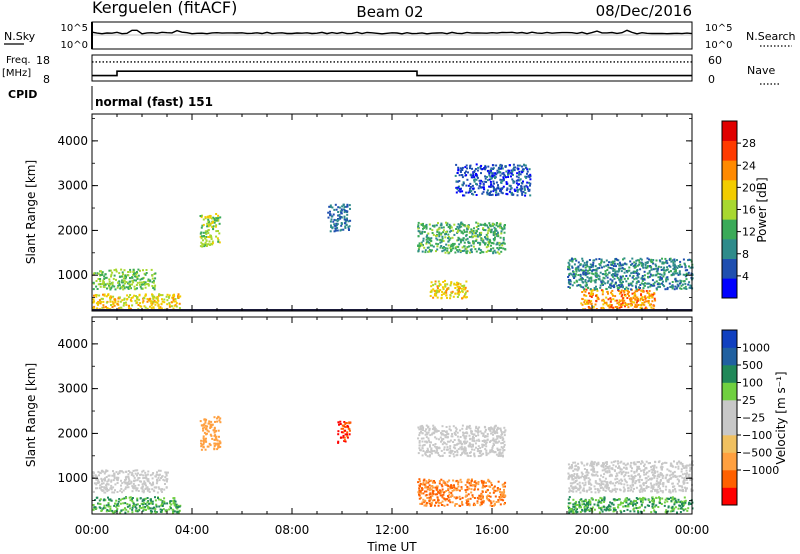 The width and height of the screenshot is (800, 554). Describe the element at coordinates (718, 45) in the screenshot. I see `noise-right-tick-bottom: 10^0` at that location.